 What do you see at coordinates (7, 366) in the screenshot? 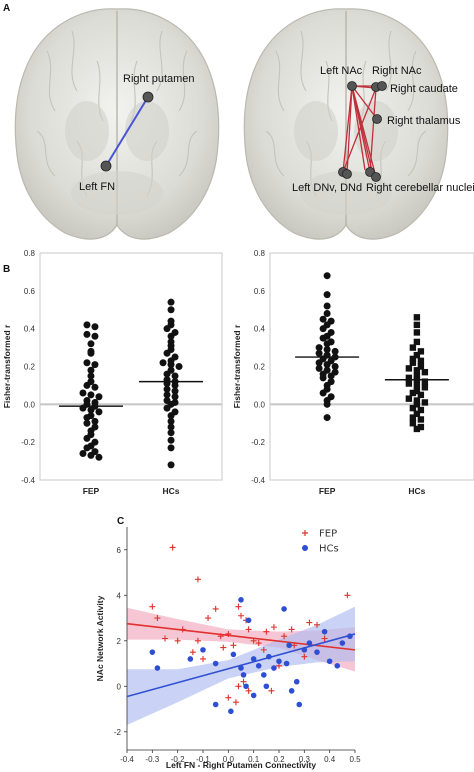
I see `y-axis-label: Fisher-transformed r` at bounding box center [7, 366].